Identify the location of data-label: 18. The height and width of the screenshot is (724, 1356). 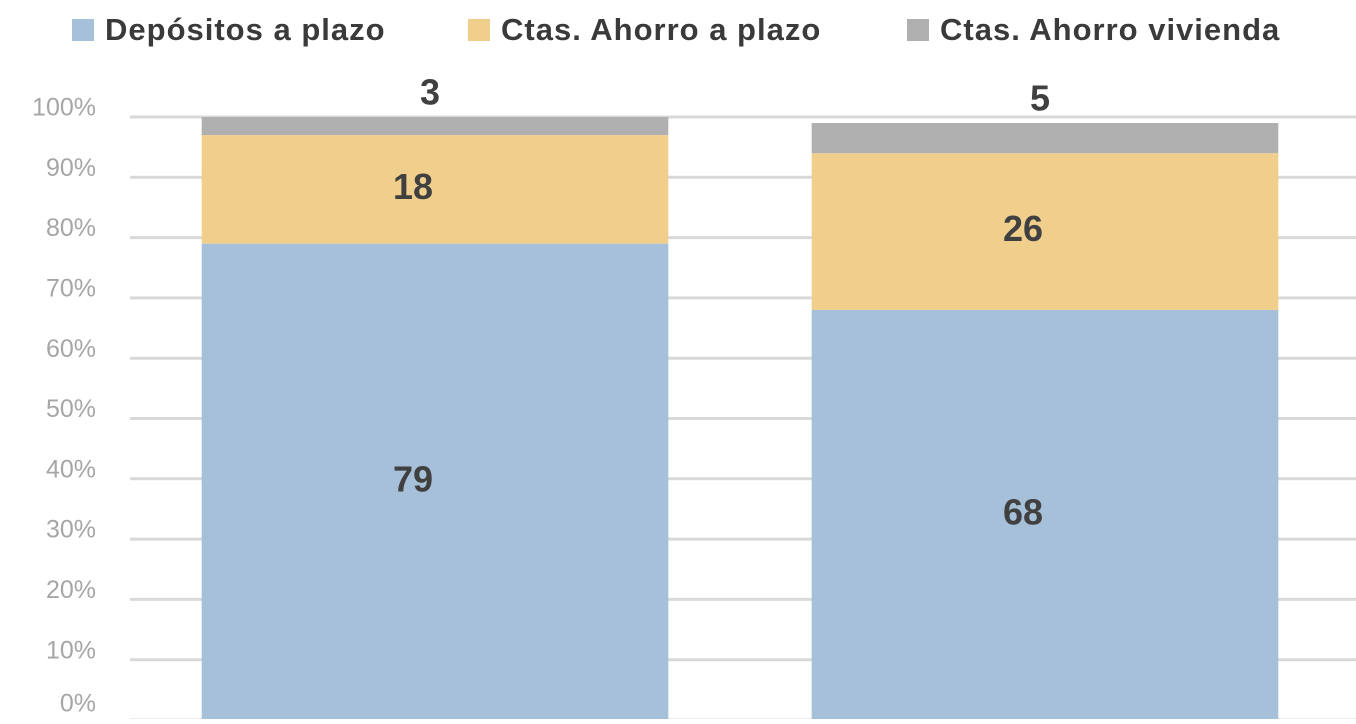
(413, 186).